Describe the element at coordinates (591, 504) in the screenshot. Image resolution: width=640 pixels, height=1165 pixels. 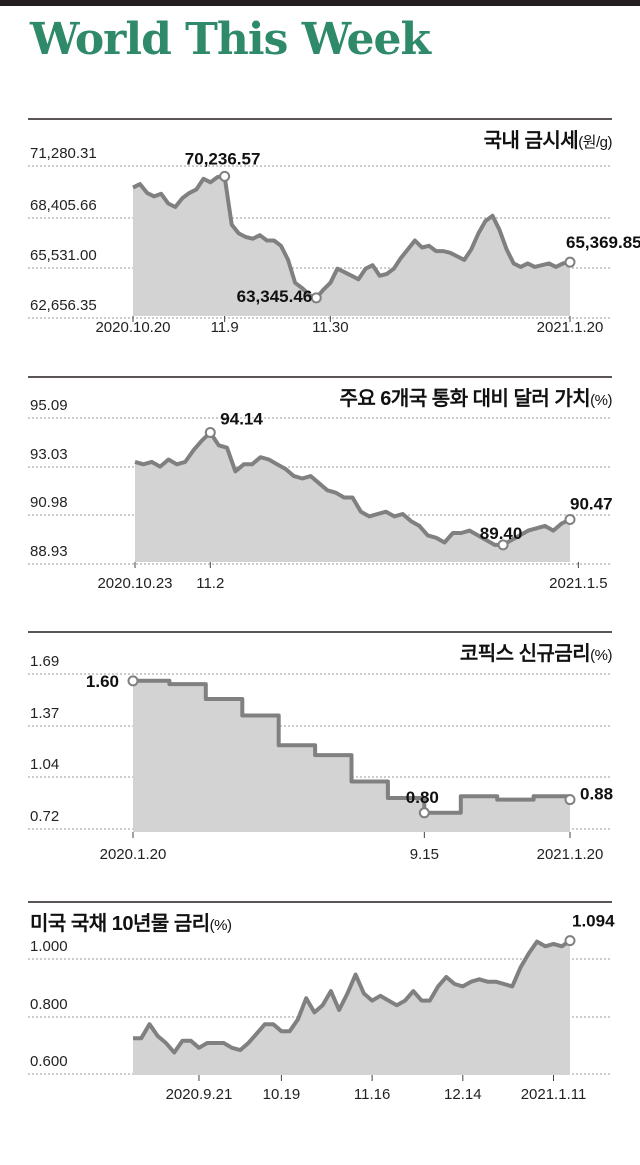
I see `data-label: 90.47` at that location.